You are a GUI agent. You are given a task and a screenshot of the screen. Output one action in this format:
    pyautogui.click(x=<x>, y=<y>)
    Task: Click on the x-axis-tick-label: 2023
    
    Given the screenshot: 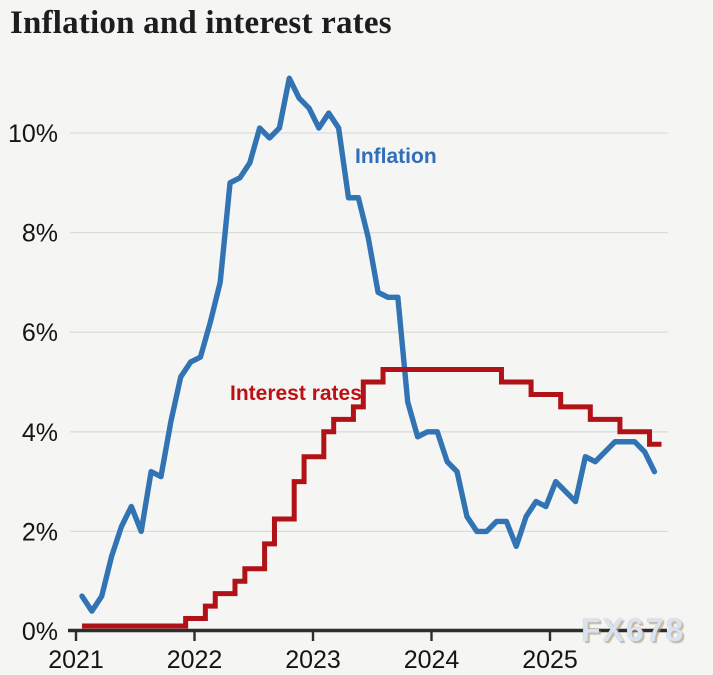 What is the action you would take?
    pyautogui.click(x=313, y=660)
    